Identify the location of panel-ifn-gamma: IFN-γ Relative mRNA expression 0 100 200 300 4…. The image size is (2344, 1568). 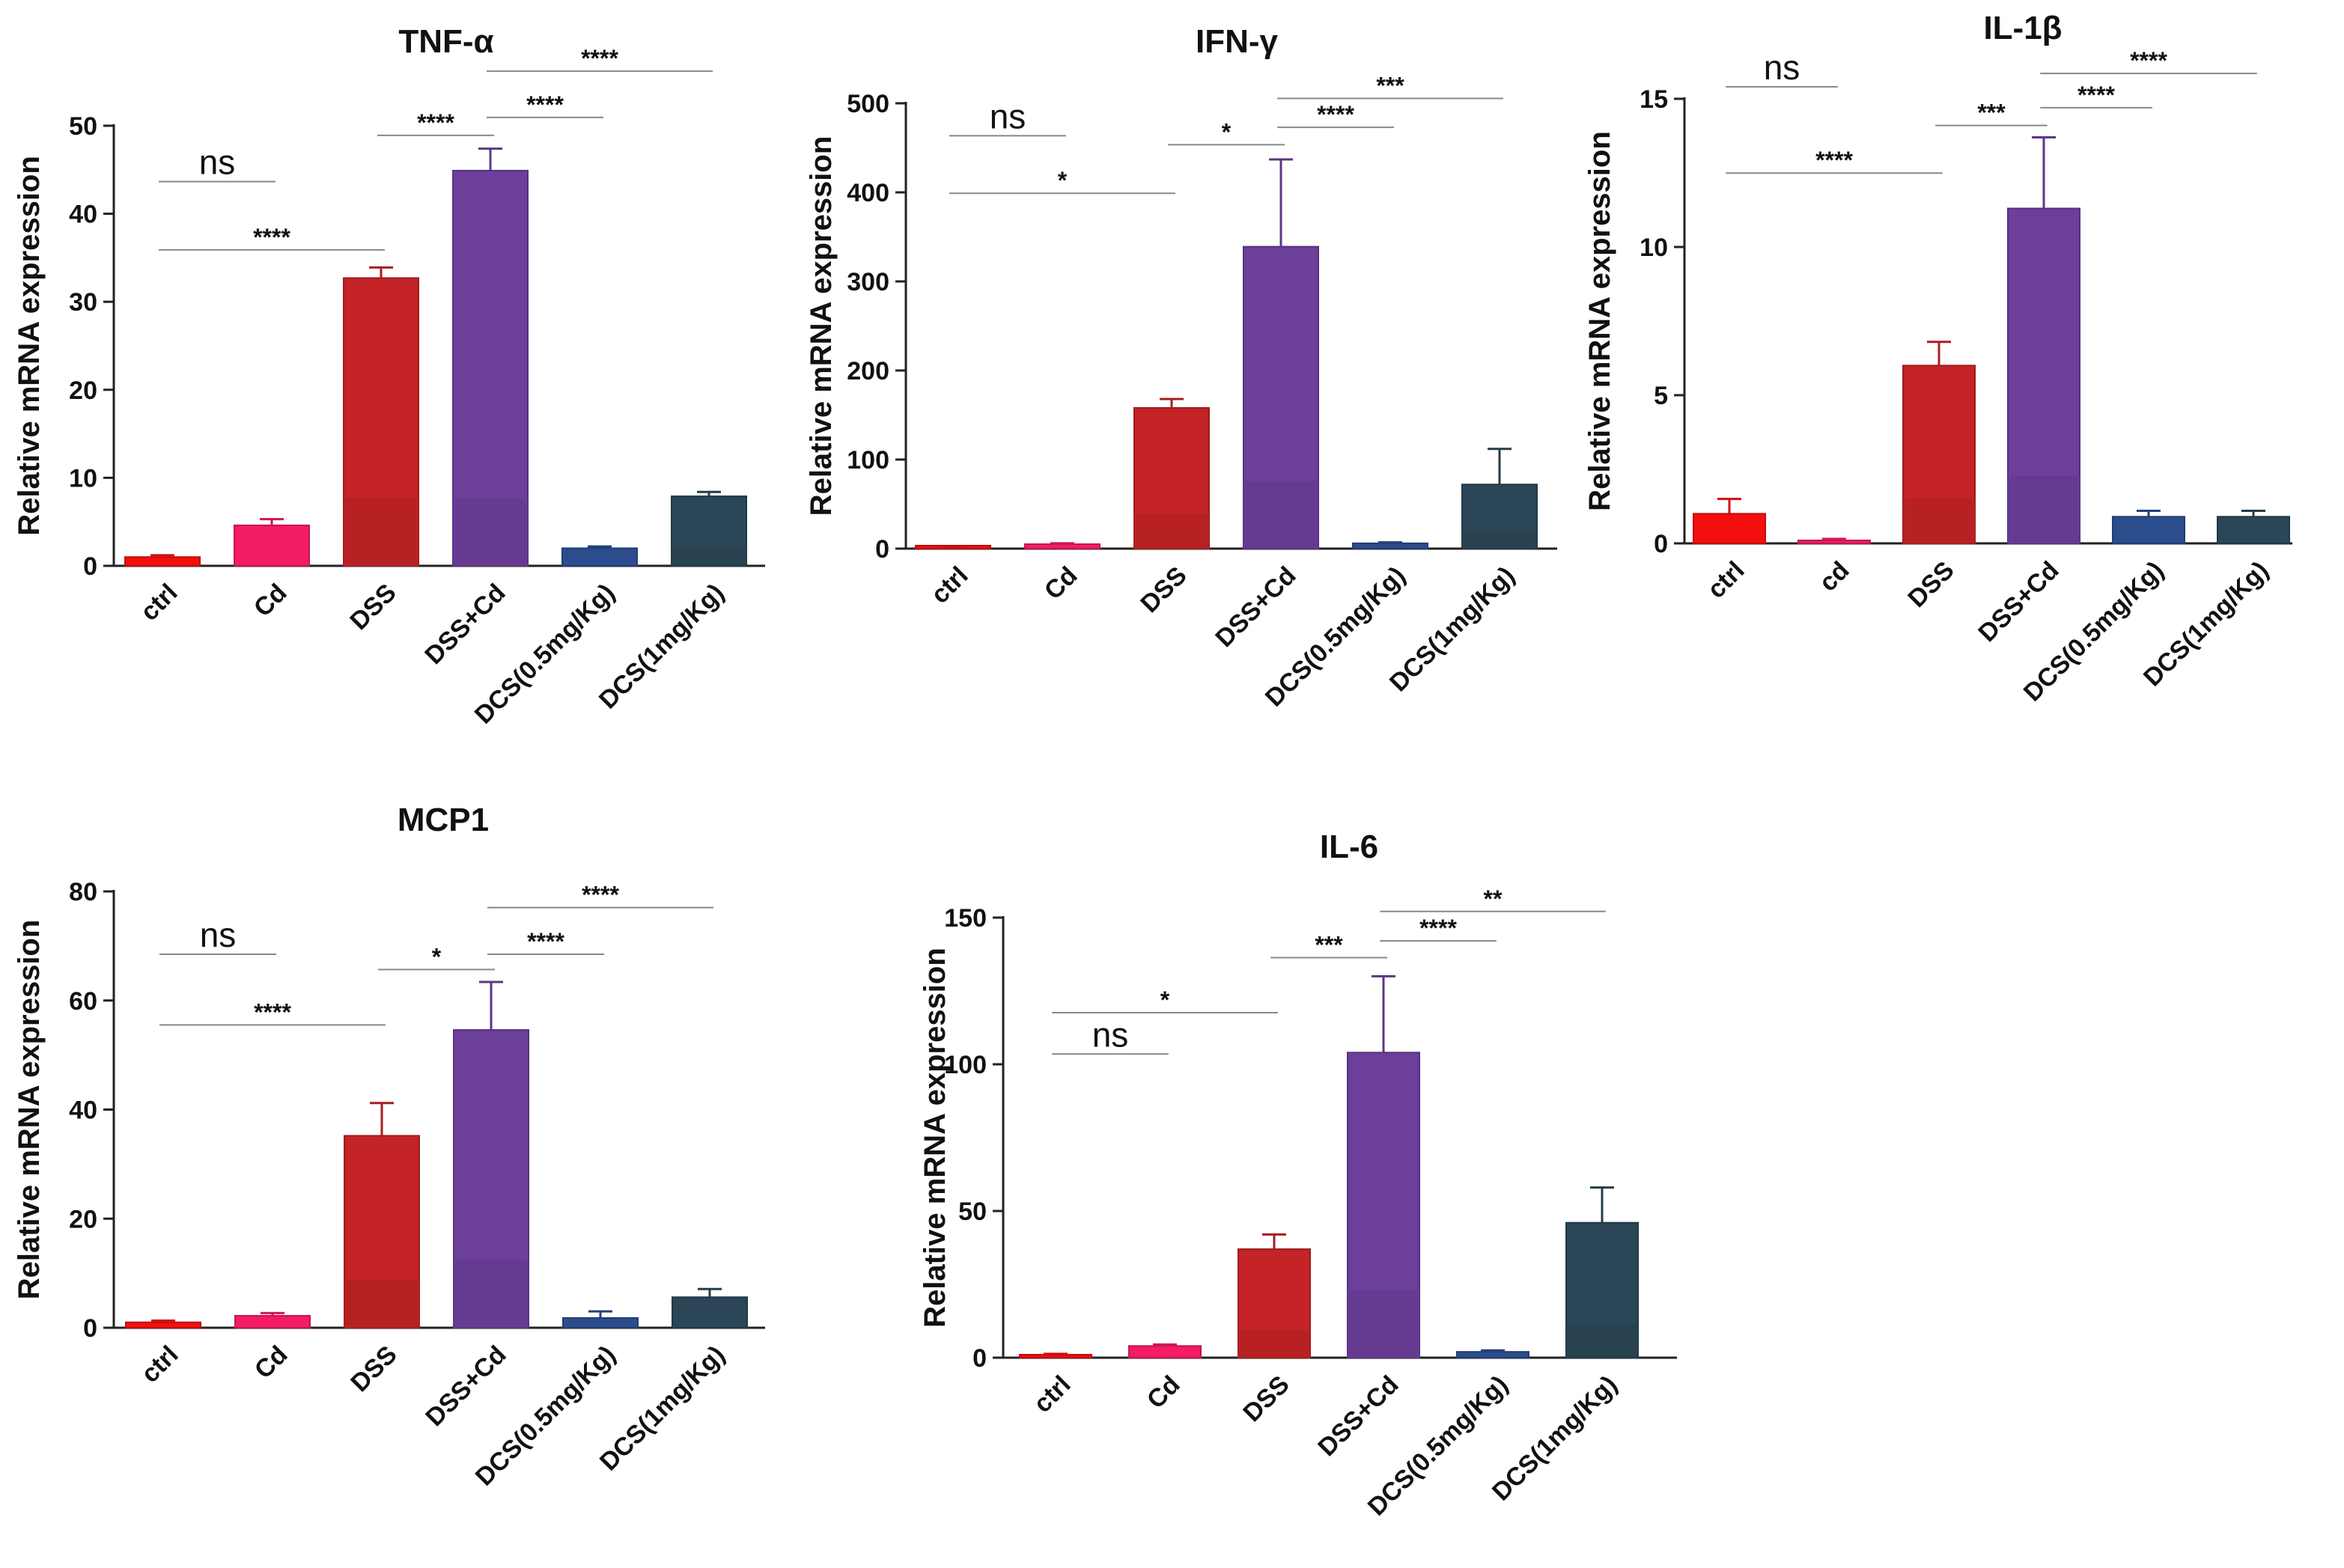
(1181, 368).